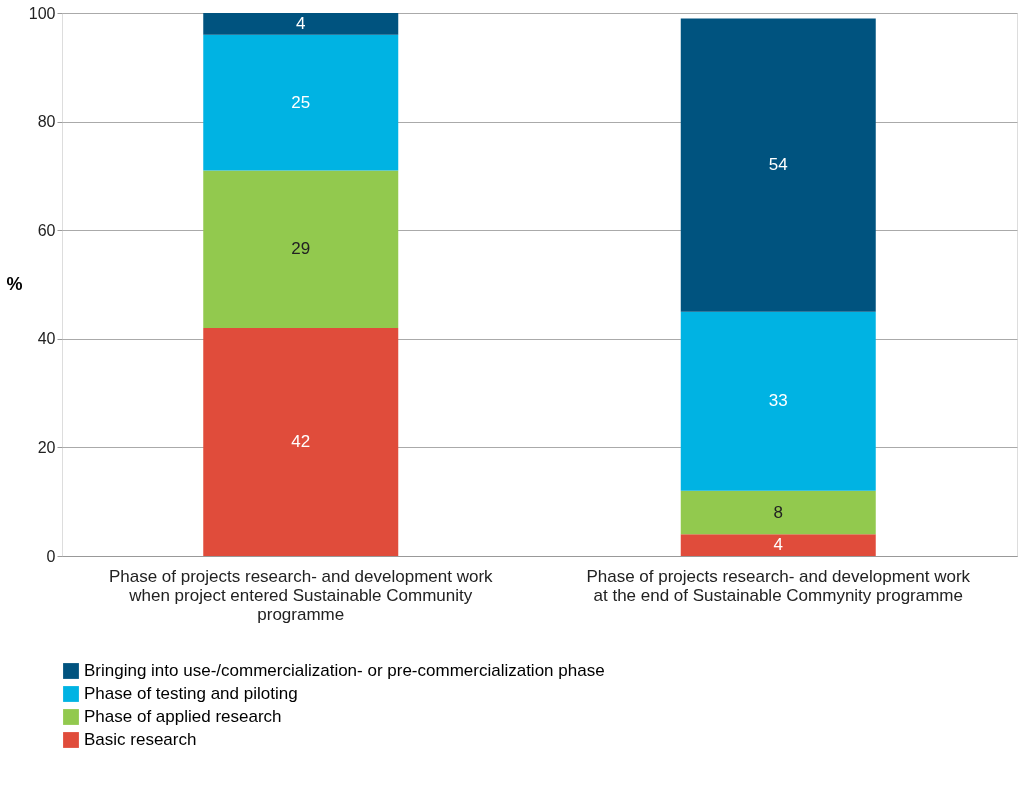 The height and width of the screenshot is (812, 1033). Describe the element at coordinates (301, 595) in the screenshot. I see `x-tick-label: Phase of projects research- and development work when project entered Sustainable Community programme` at that location.